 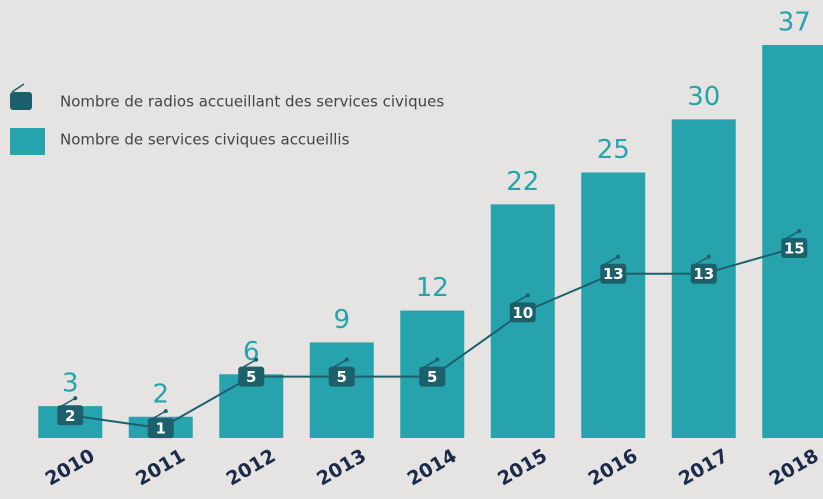 I want to click on legend-antenna, so click(x=18, y=88).